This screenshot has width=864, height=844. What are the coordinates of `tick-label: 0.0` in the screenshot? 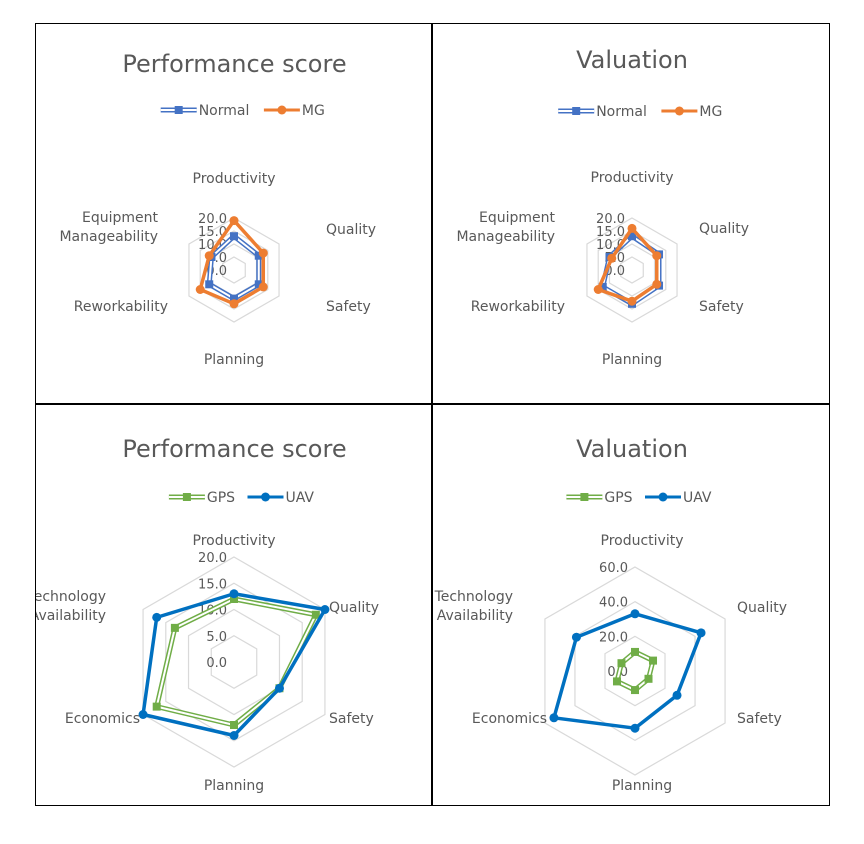 It's located at (216, 663).